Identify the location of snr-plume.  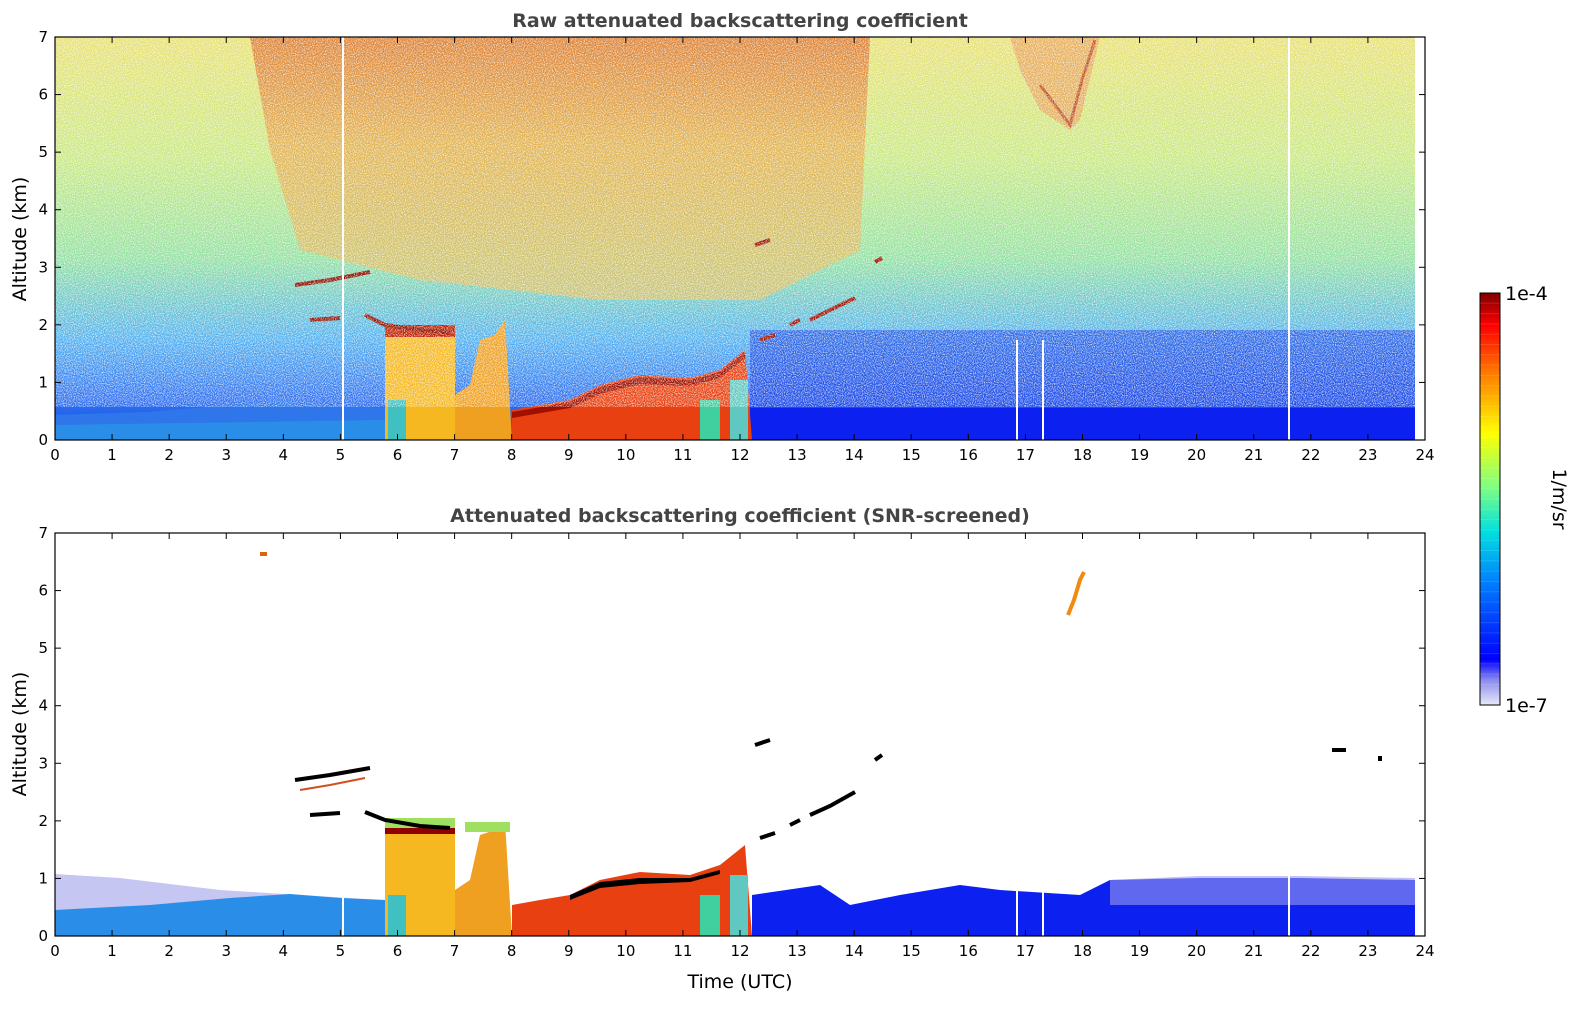
(1076, 593).